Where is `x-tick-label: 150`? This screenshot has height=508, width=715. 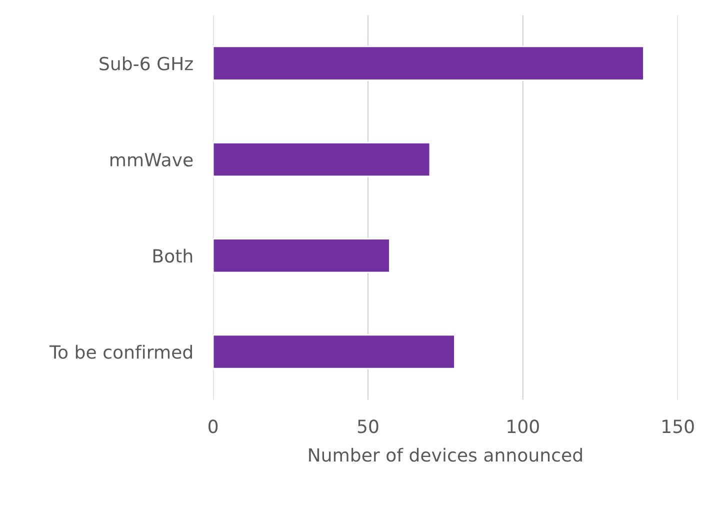
x-tick-label: 150 is located at coordinates (678, 427).